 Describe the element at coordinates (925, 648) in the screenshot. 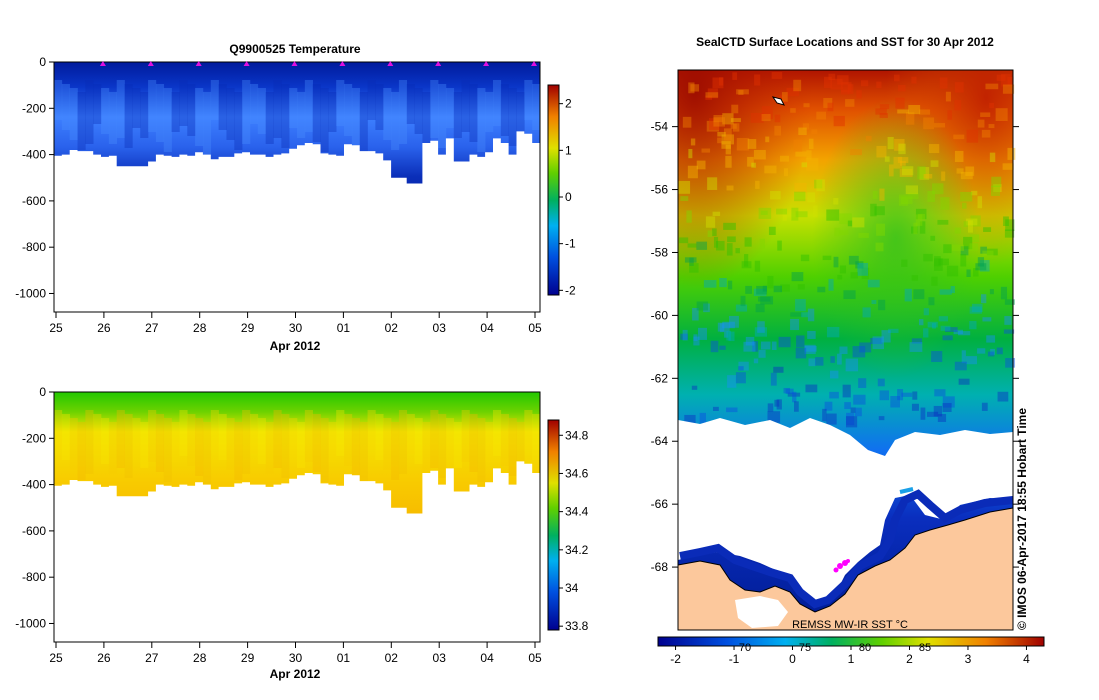

I see `longitude-tick-label: 85` at that location.